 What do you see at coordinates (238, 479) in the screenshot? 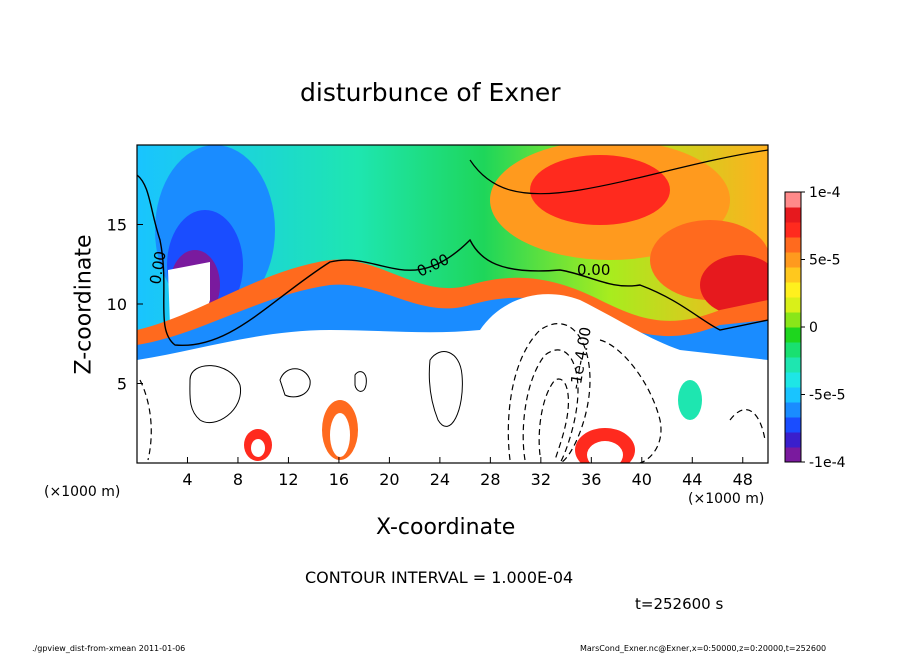
I see `x-tick-label: 8` at bounding box center [238, 479].